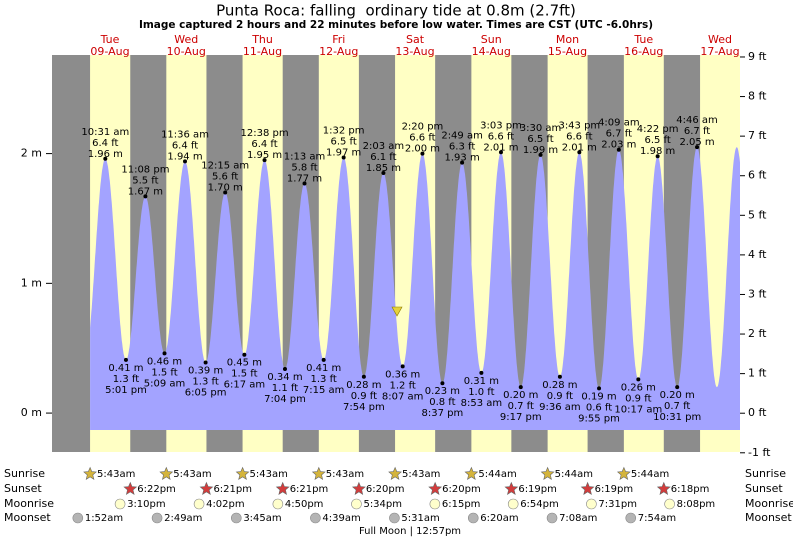 The height and width of the screenshot is (538, 793). What do you see at coordinates (343, 152) in the screenshot?
I see `tide-m: 1.97 m` at bounding box center [343, 152].